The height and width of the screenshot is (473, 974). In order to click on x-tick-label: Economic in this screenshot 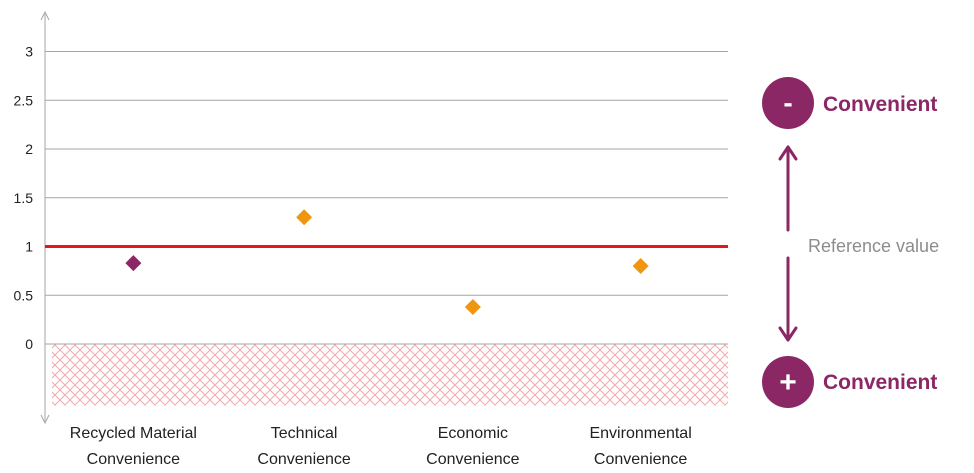, I will do `click(473, 433)`.